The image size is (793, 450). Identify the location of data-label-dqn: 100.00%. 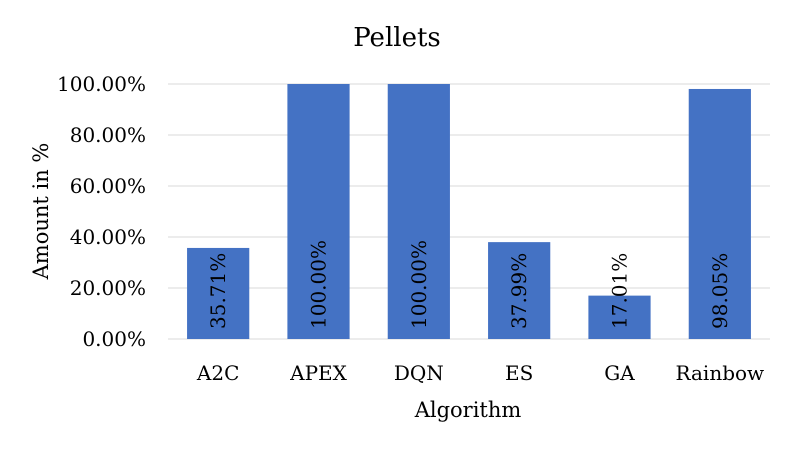
(419, 284).